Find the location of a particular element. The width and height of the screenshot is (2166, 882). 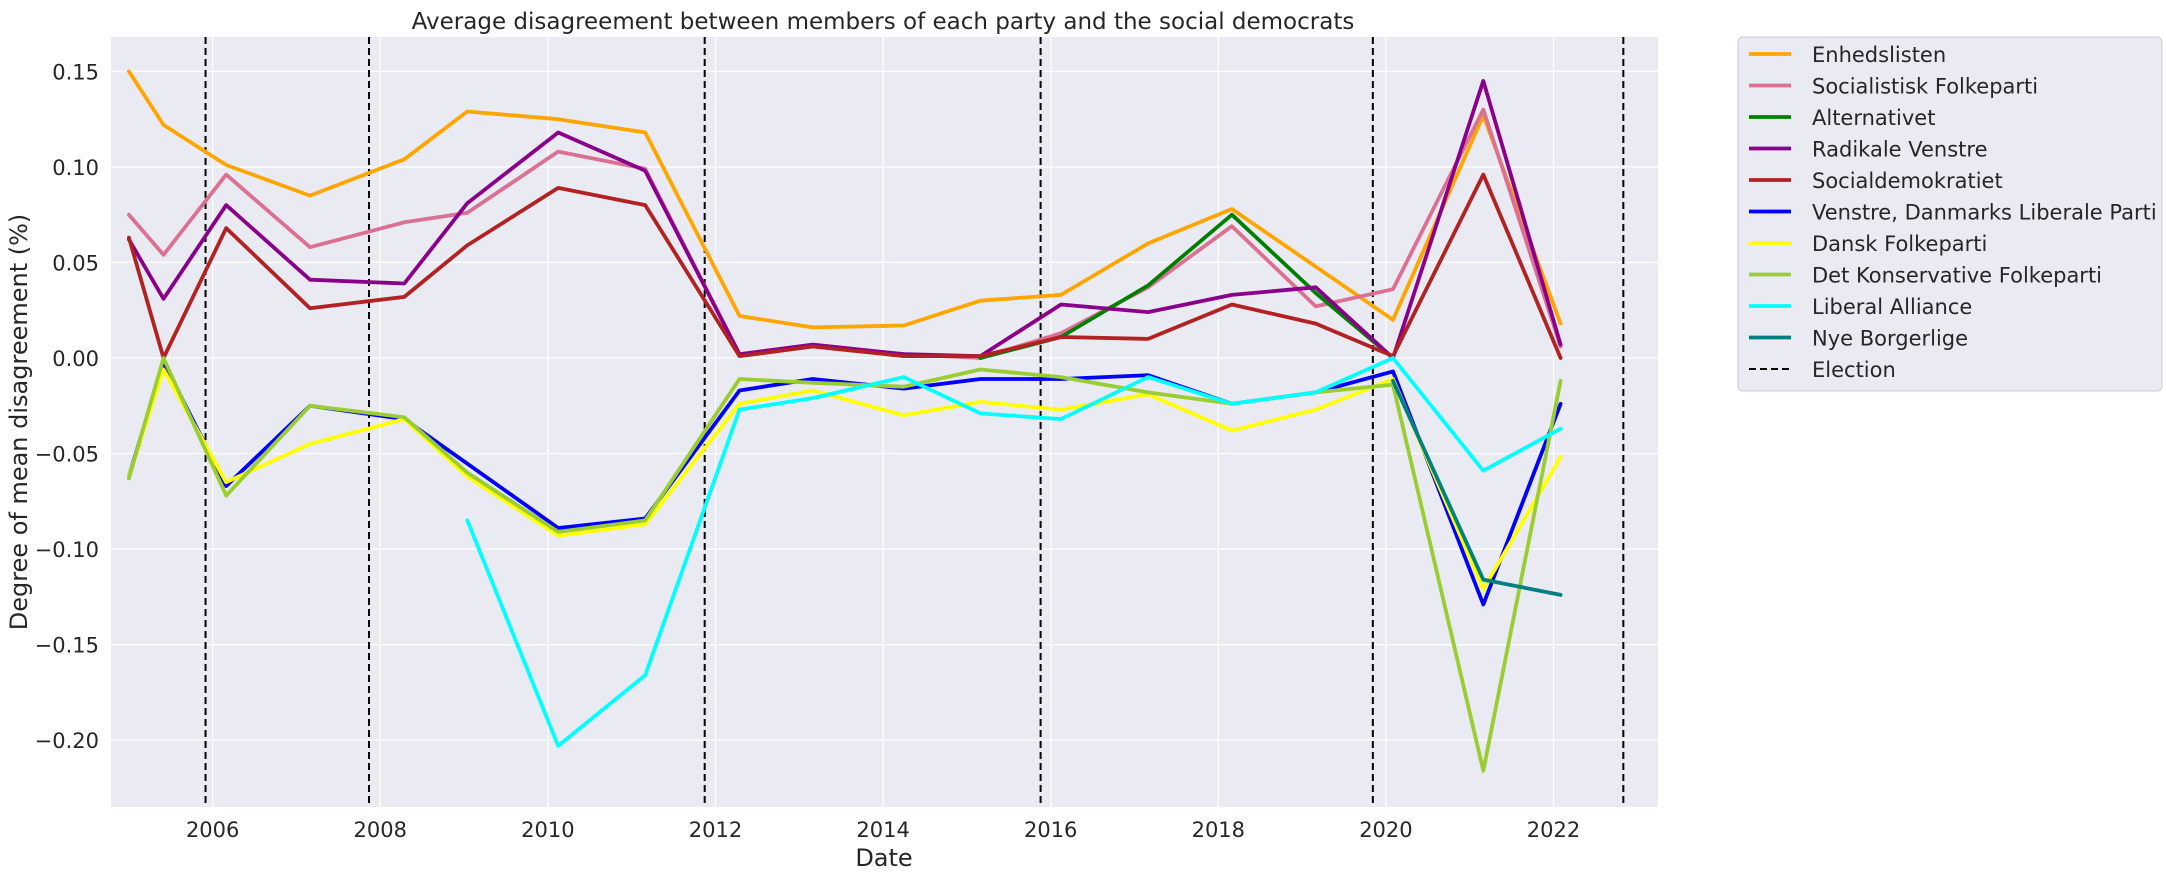

y-tick-label: −0.05 is located at coordinates (67, 455).